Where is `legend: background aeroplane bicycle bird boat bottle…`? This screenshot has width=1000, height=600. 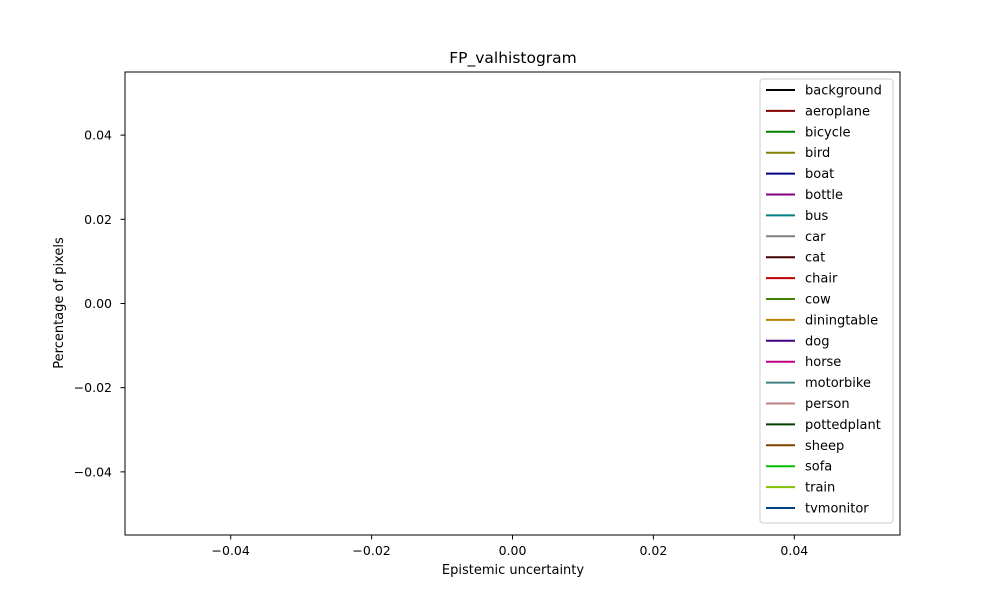 legend: background aeroplane bicycle bird boat bottle… is located at coordinates (826, 301).